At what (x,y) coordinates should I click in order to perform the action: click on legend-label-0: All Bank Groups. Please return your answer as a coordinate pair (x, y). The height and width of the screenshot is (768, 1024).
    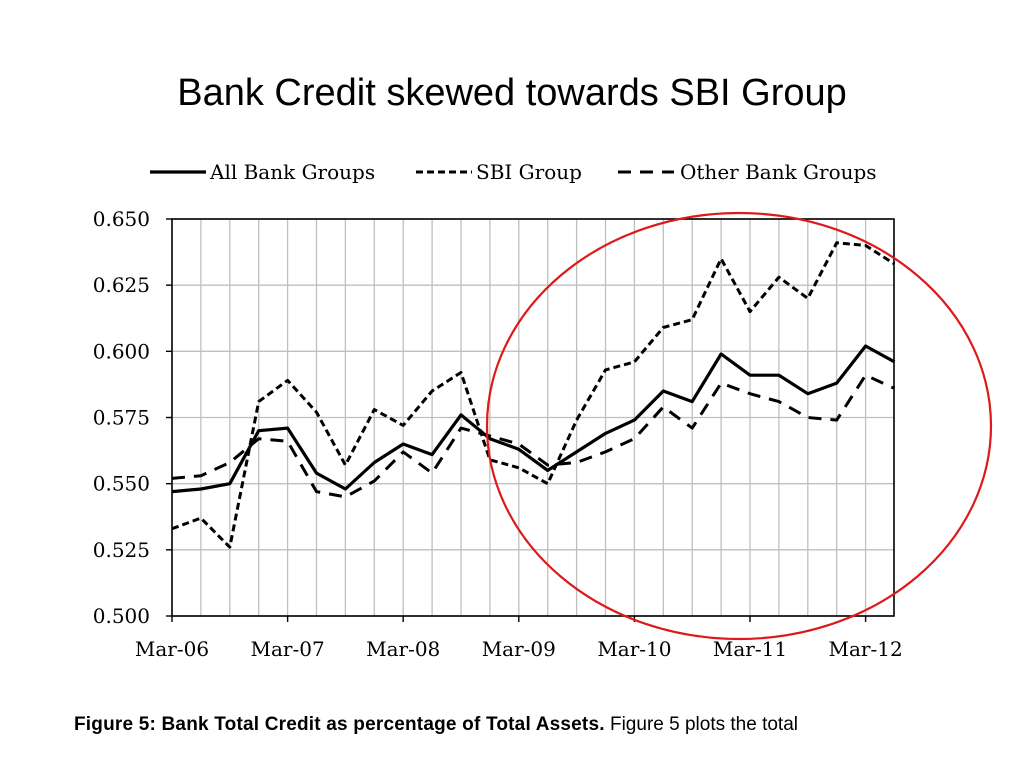
    Looking at the image, I should click on (292, 172).